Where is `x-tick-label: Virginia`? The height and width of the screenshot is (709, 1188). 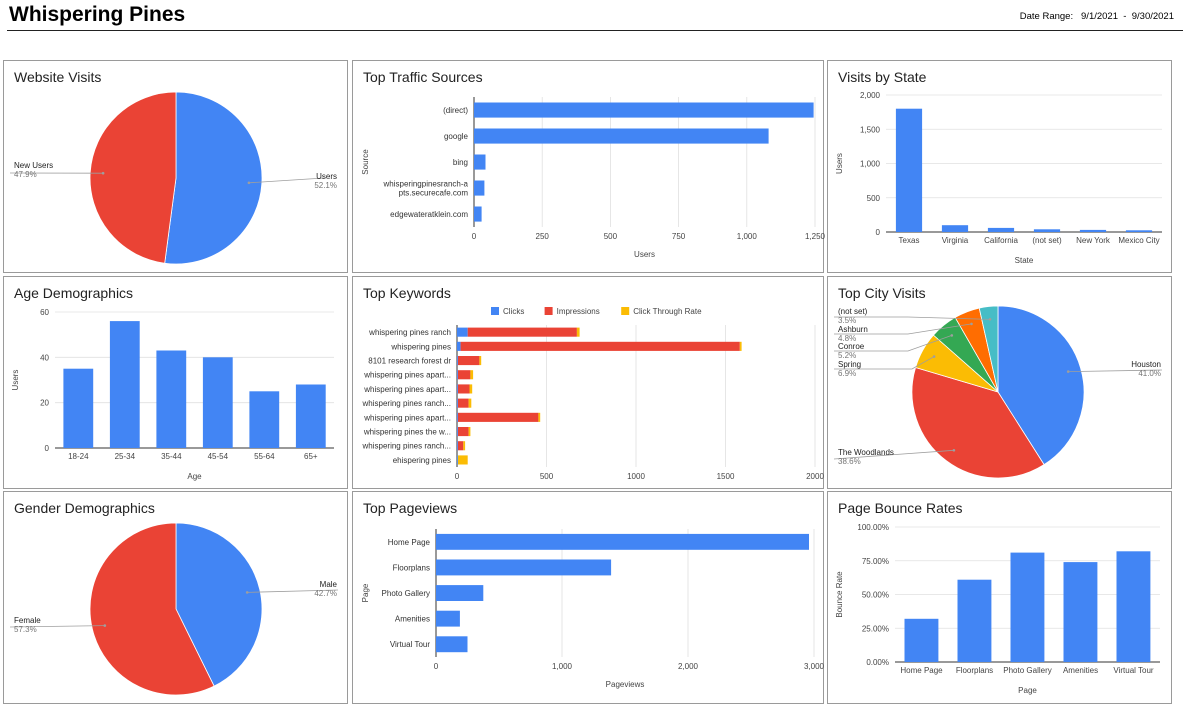
x-tick-label: Virginia is located at coordinates (955, 240).